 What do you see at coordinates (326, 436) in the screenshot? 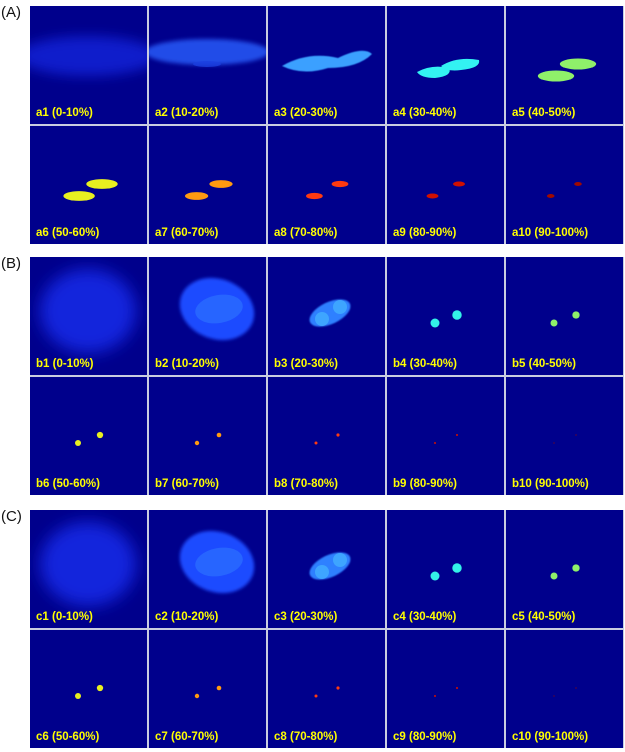
I see `panel-b8: b8 (70-80%)` at bounding box center [326, 436].